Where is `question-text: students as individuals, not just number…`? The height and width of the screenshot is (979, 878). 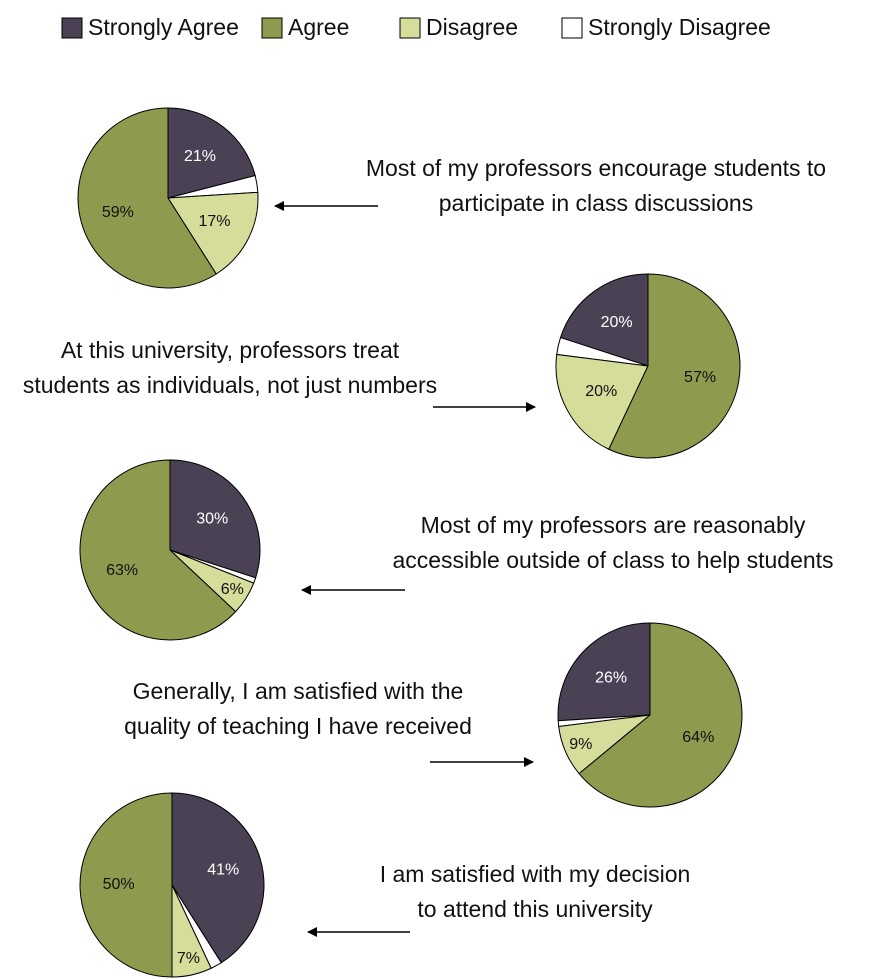 question-text: students as individuals, not just number… is located at coordinates (230, 385).